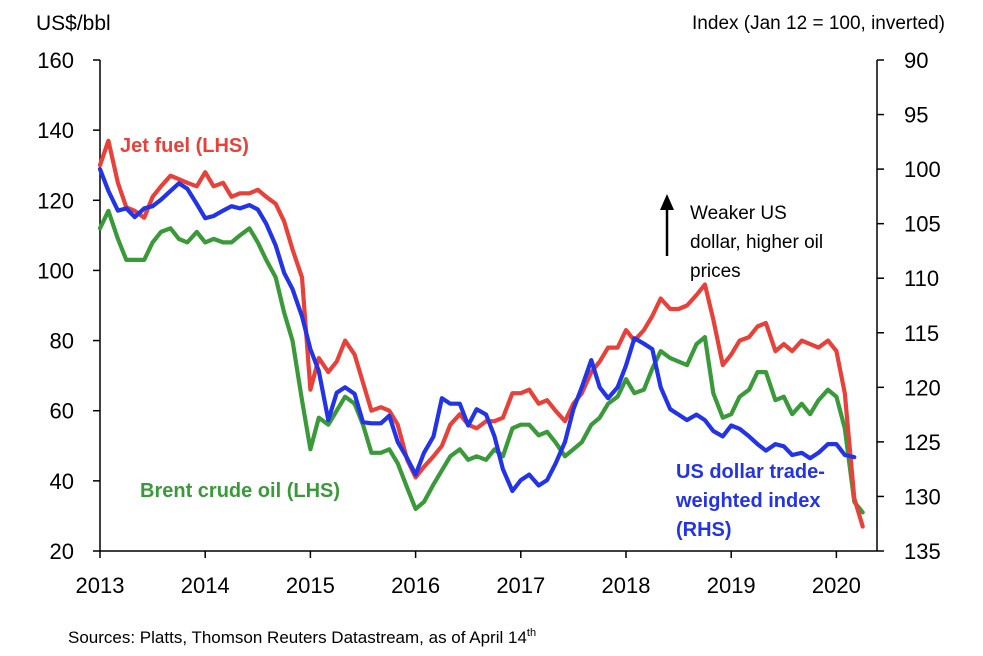 The width and height of the screenshot is (983, 656). Describe the element at coordinates (184, 146) in the screenshot. I see `jet-fuel-label: Jet fuel (LHS)` at that location.